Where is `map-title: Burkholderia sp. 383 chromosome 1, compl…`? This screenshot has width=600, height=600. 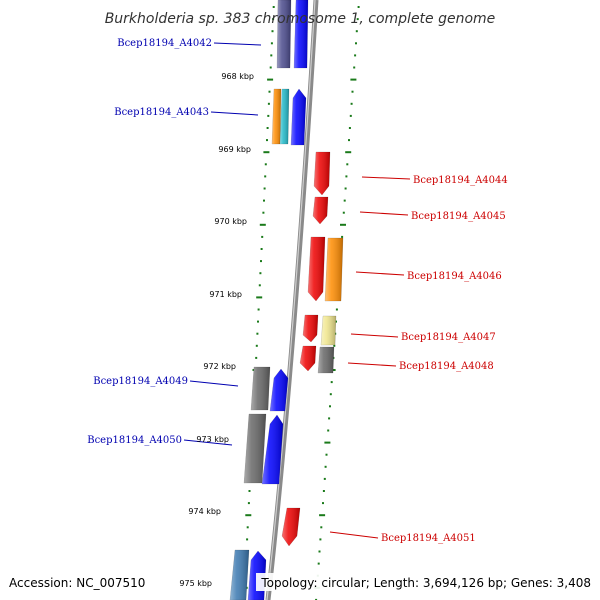
map-title: Burkholderia sp. 383 chromosome 1, compl… is located at coordinates (300, 19).